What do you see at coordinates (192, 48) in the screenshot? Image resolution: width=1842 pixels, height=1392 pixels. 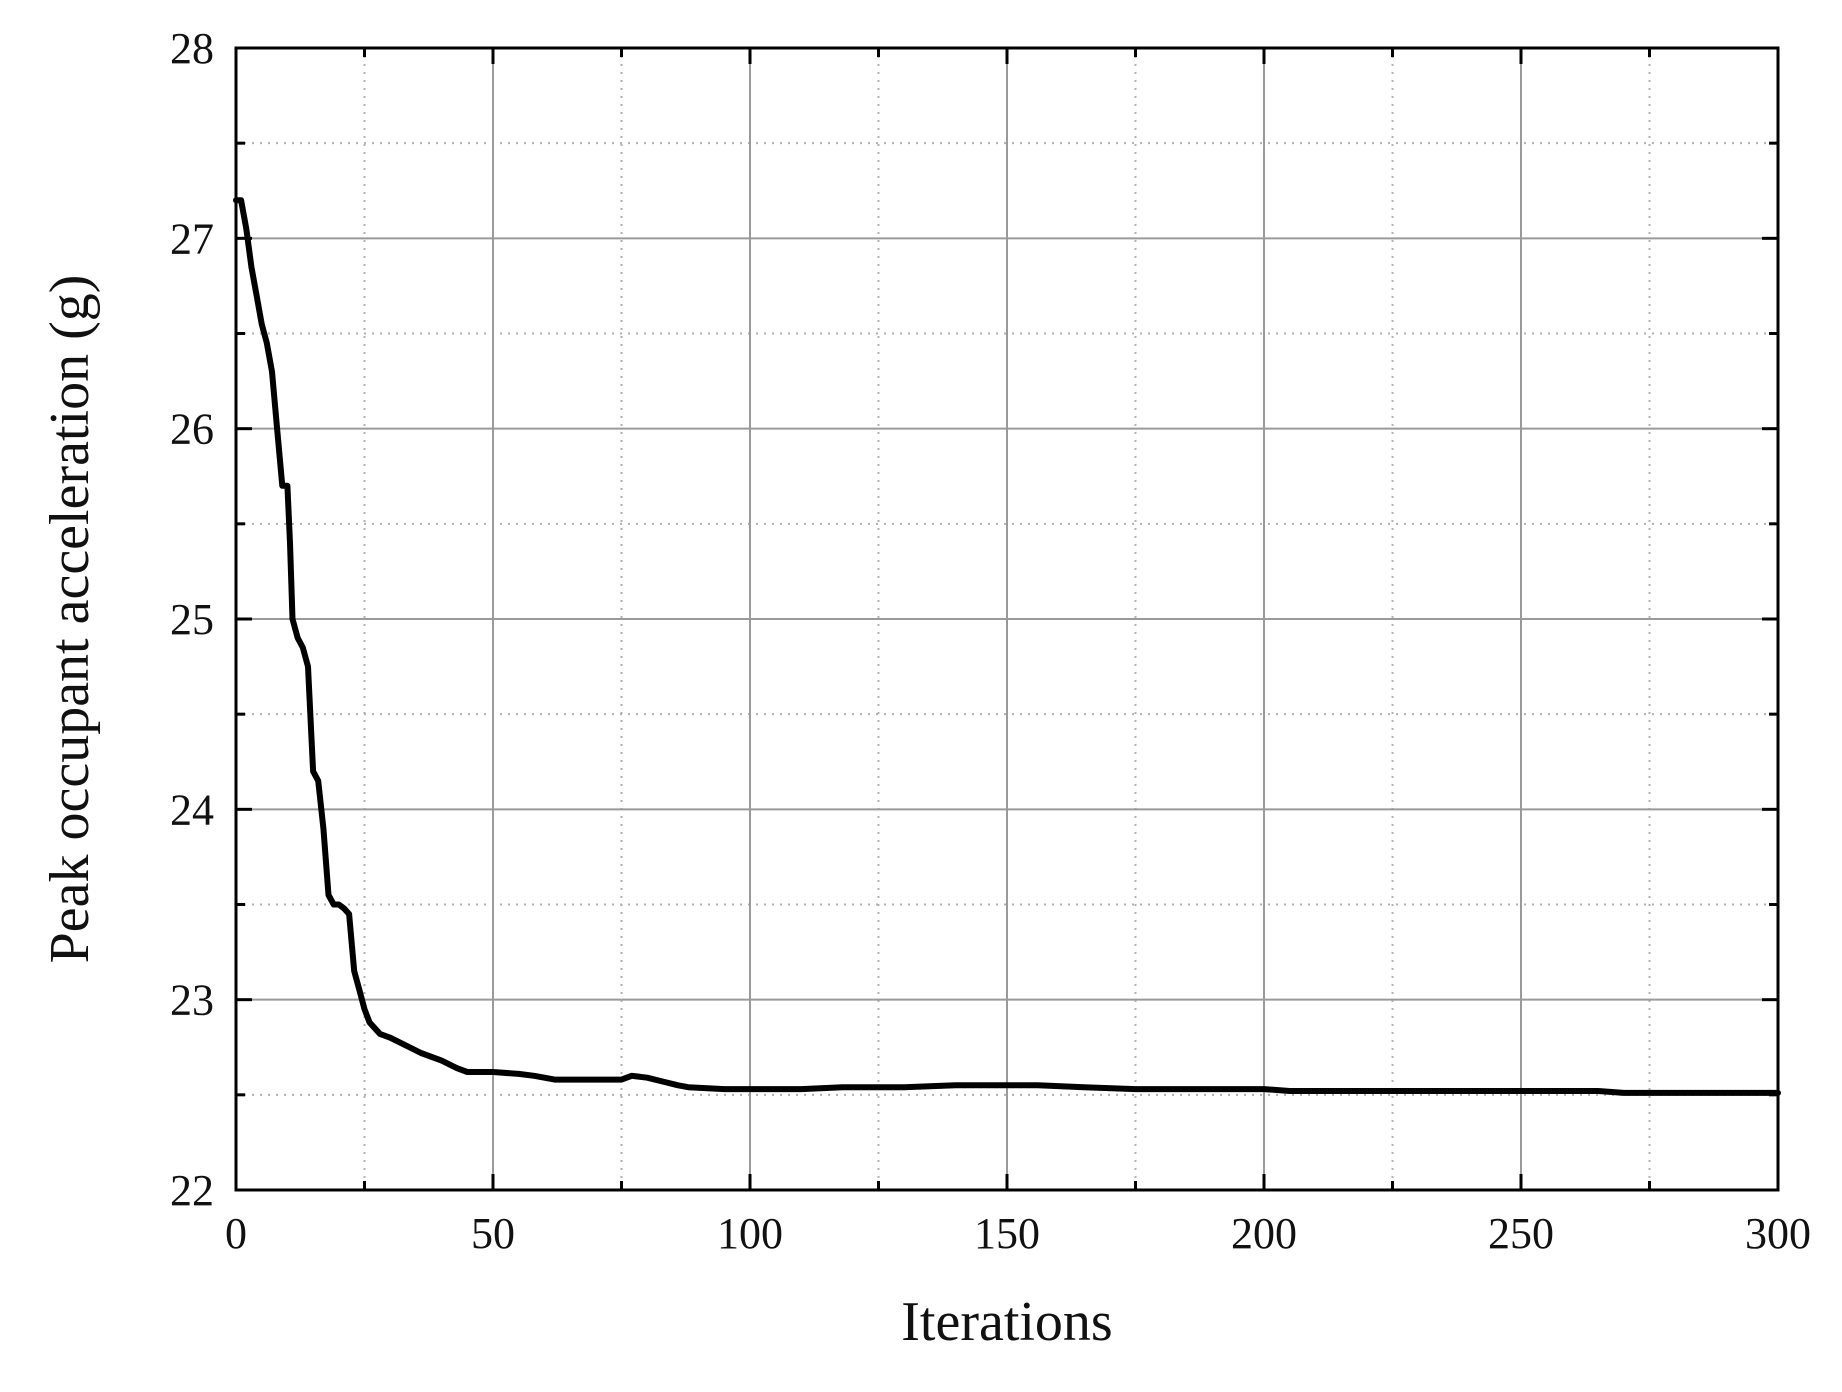 I see `y-tick-label: 28` at bounding box center [192, 48].